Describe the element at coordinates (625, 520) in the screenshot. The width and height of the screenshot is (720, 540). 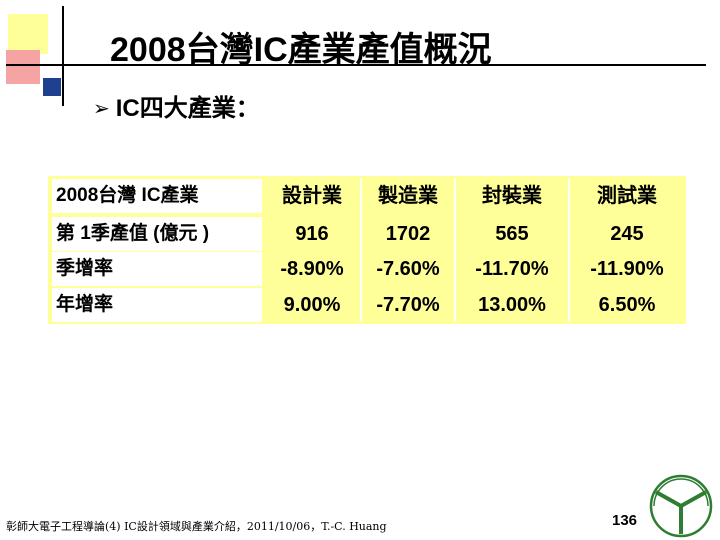
I see `page-number: 136` at that location.